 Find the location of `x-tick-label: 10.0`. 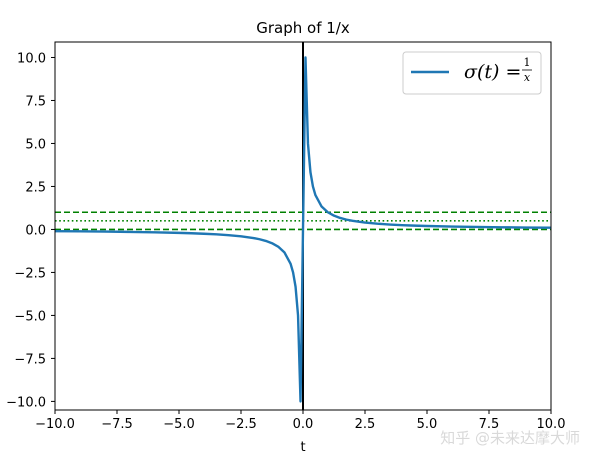

x-tick-label: 10.0 is located at coordinates (551, 424).